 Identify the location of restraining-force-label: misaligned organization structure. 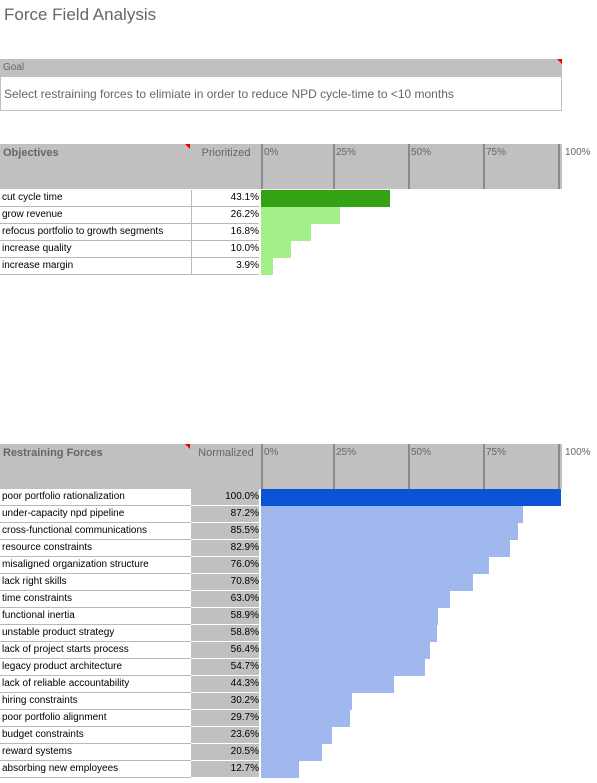
(96, 565).